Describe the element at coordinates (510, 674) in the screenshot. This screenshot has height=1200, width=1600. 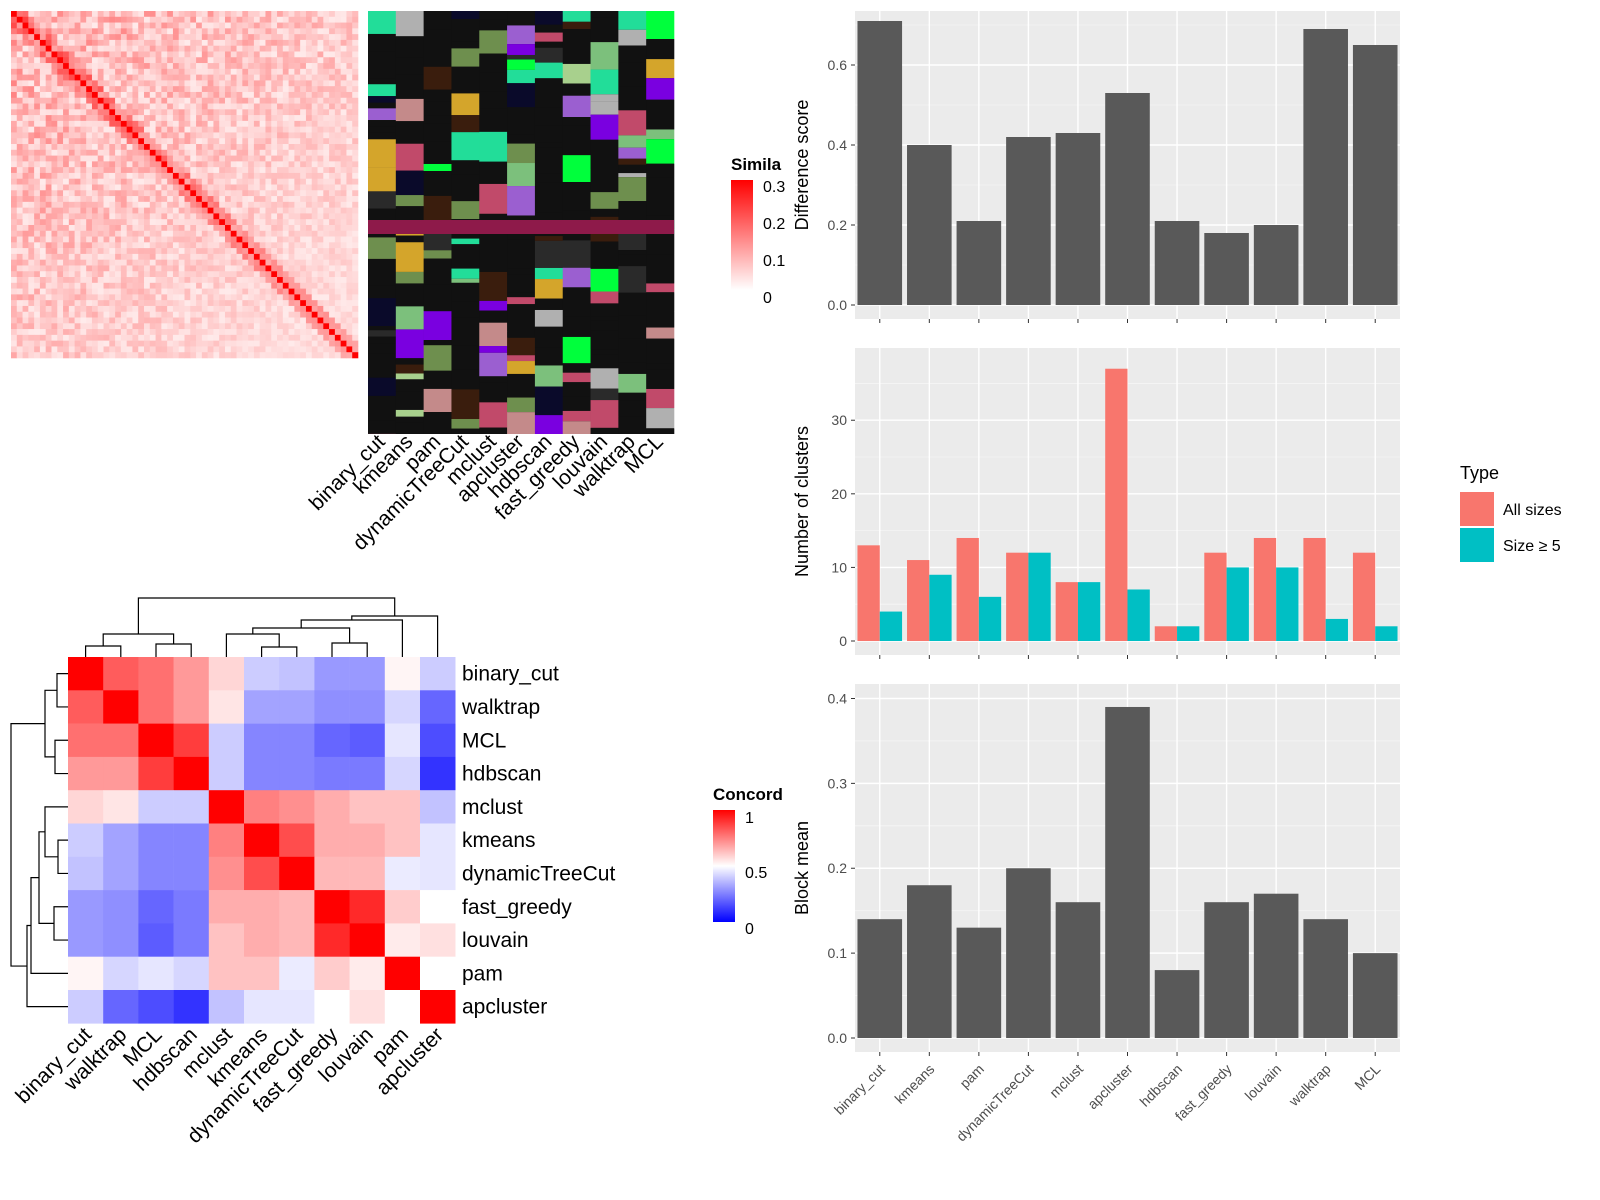
I see `concordance-row-label: binary_cut` at that location.